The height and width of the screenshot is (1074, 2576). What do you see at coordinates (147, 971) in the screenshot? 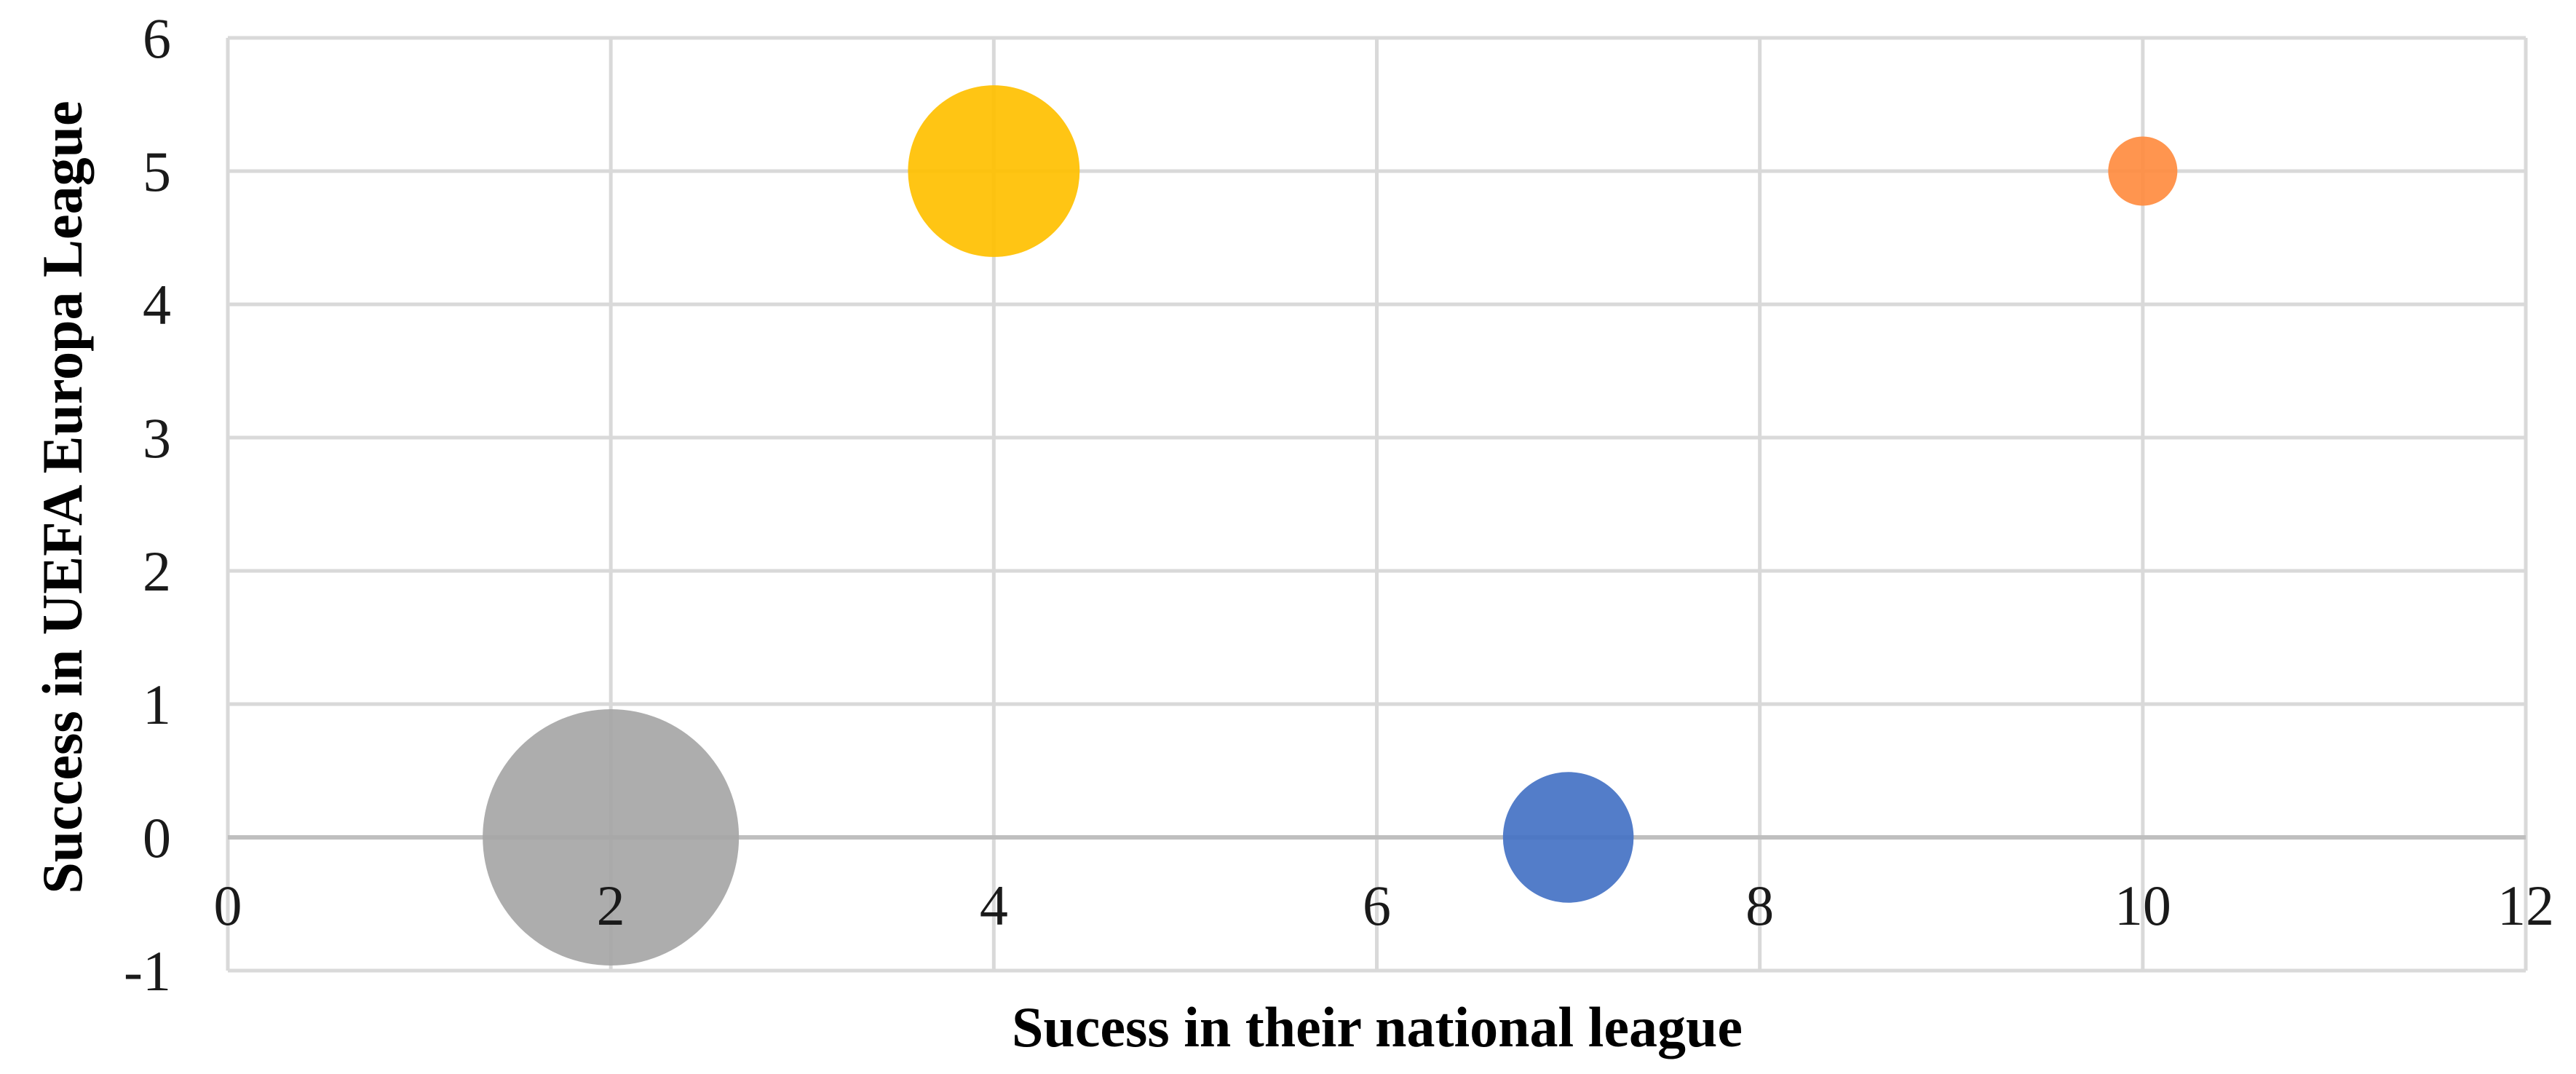
I see `y-tick-label: -1` at bounding box center [147, 971].